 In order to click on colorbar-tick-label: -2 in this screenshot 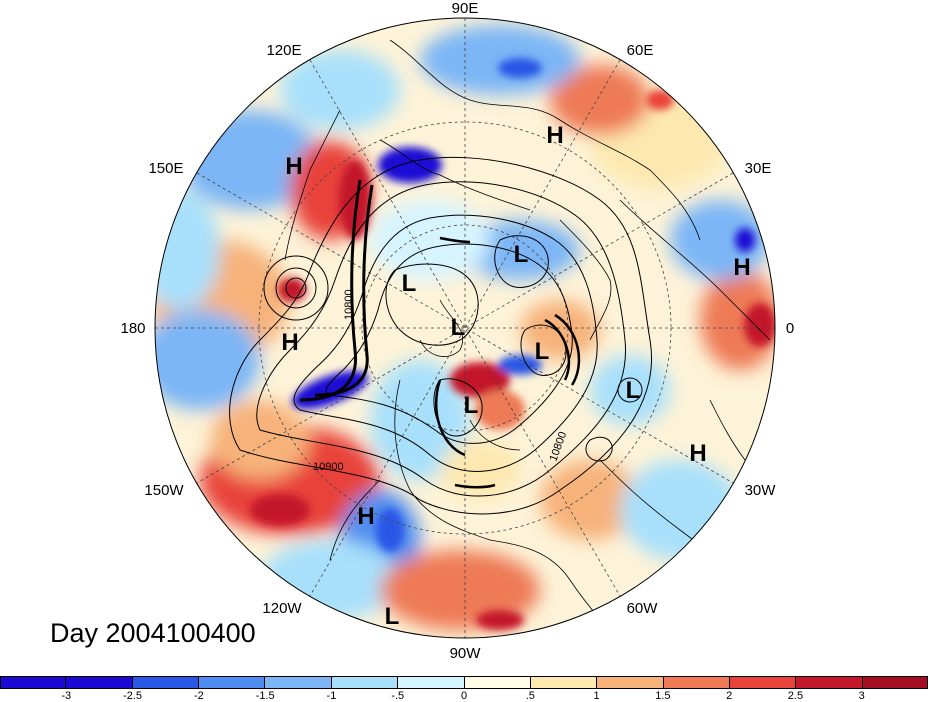, I will do `click(198, 696)`.